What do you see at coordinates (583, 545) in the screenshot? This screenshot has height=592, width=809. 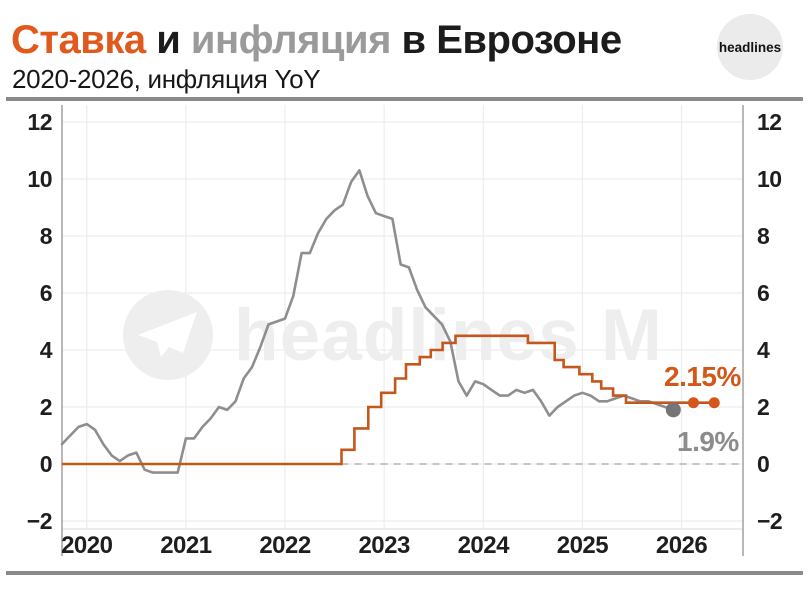 I see `x-axis-tick-label: 2025` at bounding box center [583, 545].